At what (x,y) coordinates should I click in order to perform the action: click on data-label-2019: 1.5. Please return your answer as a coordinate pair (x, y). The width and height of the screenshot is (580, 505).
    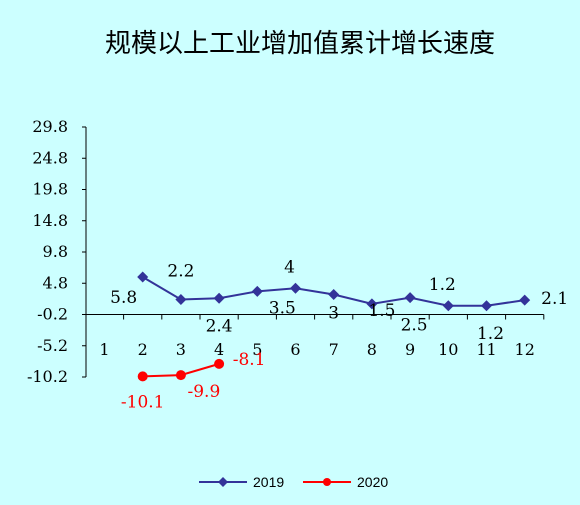
    Looking at the image, I should click on (381, 311).